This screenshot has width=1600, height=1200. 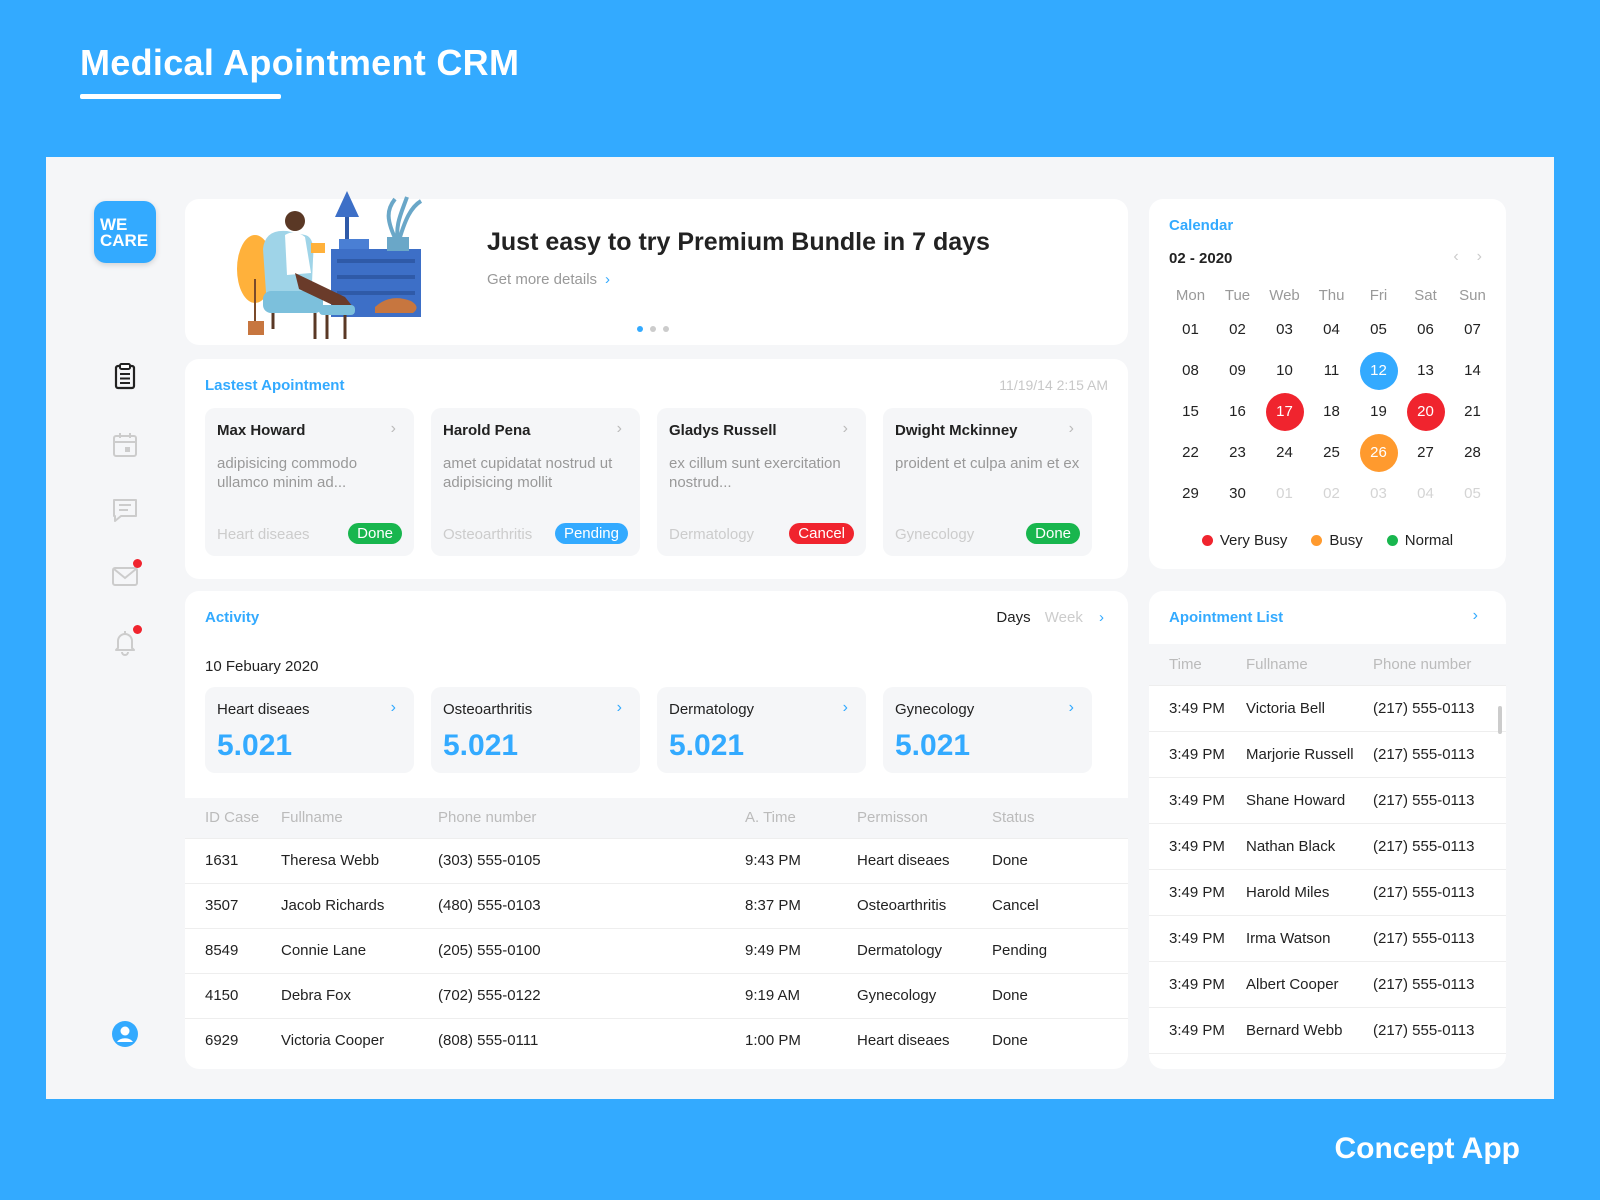 I want to click on stat-card: Dermatology › 5.021, so click(x=761, y=730).